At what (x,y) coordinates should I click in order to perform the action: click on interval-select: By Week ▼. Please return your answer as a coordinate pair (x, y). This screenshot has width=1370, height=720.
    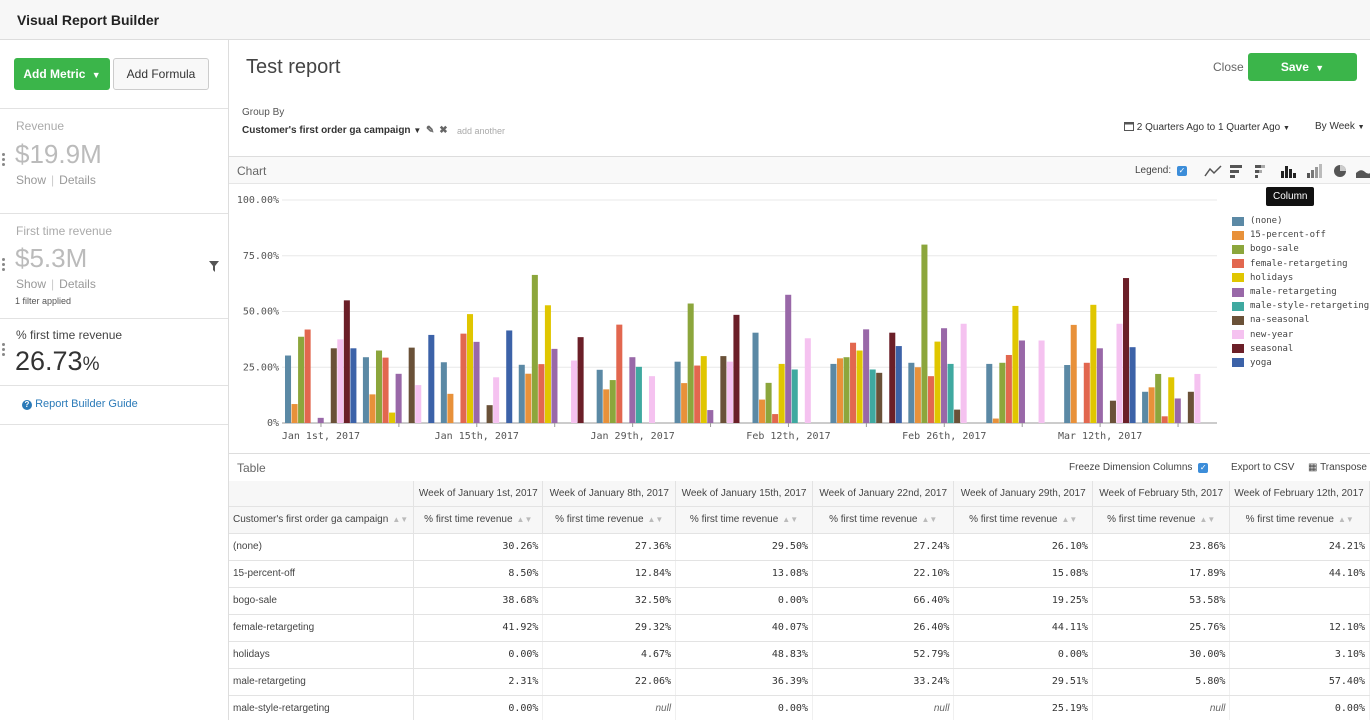
    Looking at the image, I should click on (1340, 126).